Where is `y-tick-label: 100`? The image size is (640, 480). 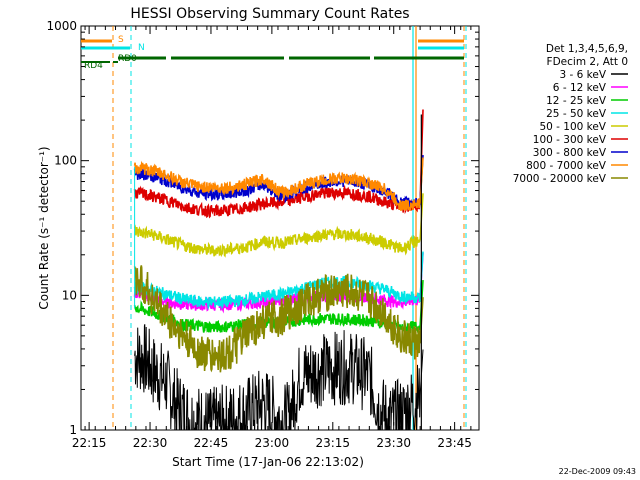 y-tick-label: 100 is located at coordinates (65, 161).